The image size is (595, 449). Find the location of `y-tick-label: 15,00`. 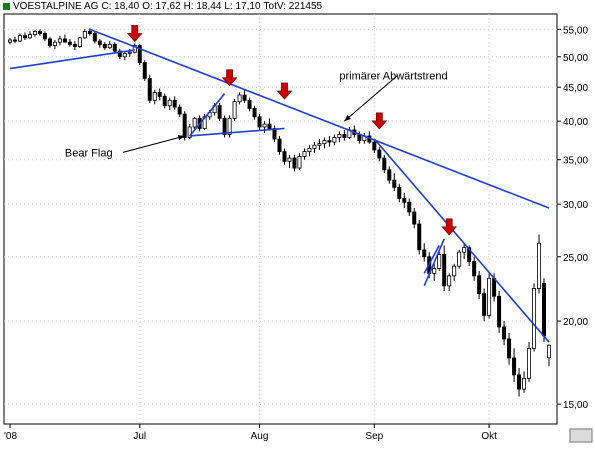

y-tick-label: 15,00 is located at coordinates (575, 405).